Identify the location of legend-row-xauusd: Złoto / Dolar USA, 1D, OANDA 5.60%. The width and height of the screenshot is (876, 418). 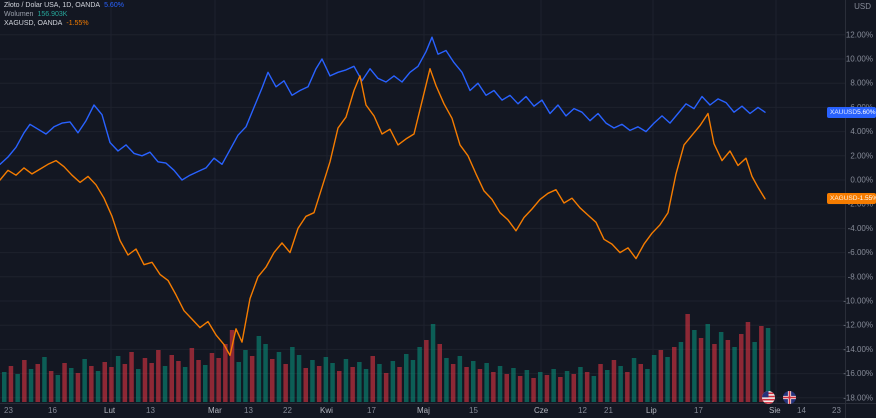
(64, 5).